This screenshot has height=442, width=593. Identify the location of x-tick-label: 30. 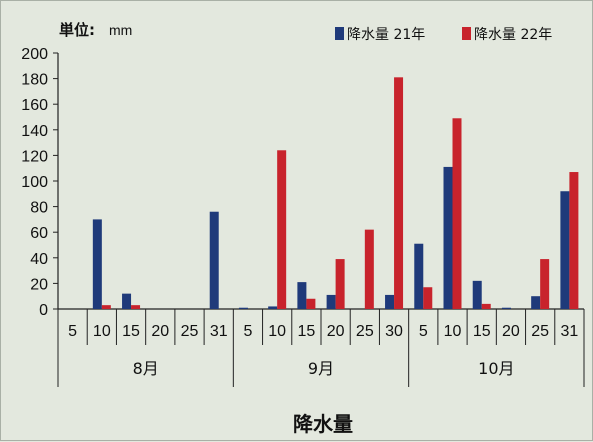
(394, 331).